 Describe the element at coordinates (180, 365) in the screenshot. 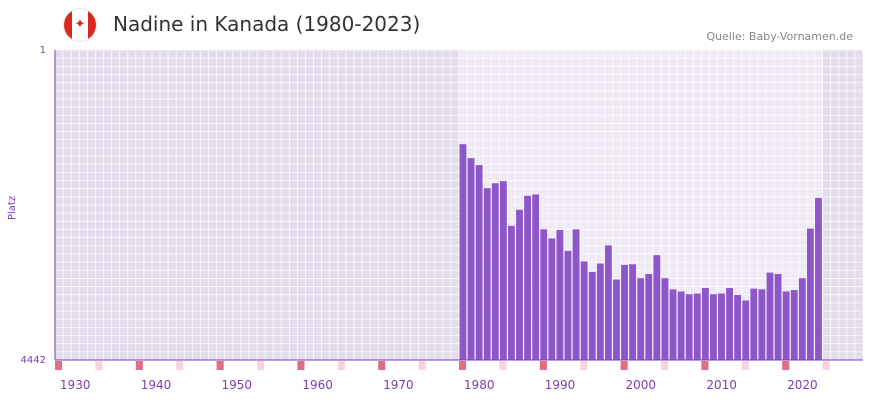

I see `year-marker-1943` at that location.